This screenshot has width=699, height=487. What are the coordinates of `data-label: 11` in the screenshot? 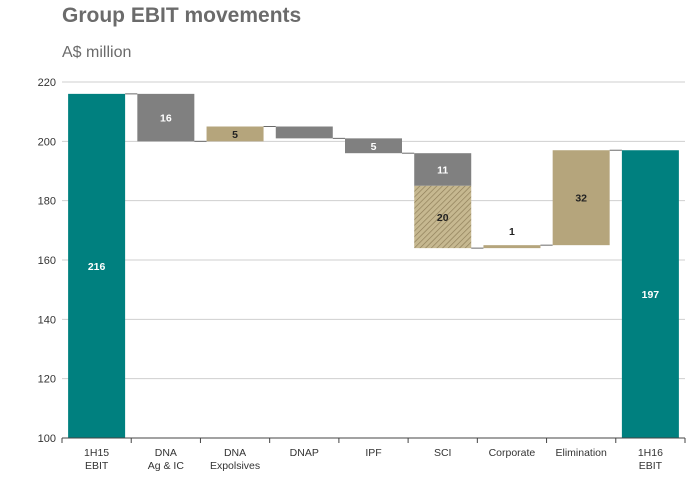 It's located at (442, 171).